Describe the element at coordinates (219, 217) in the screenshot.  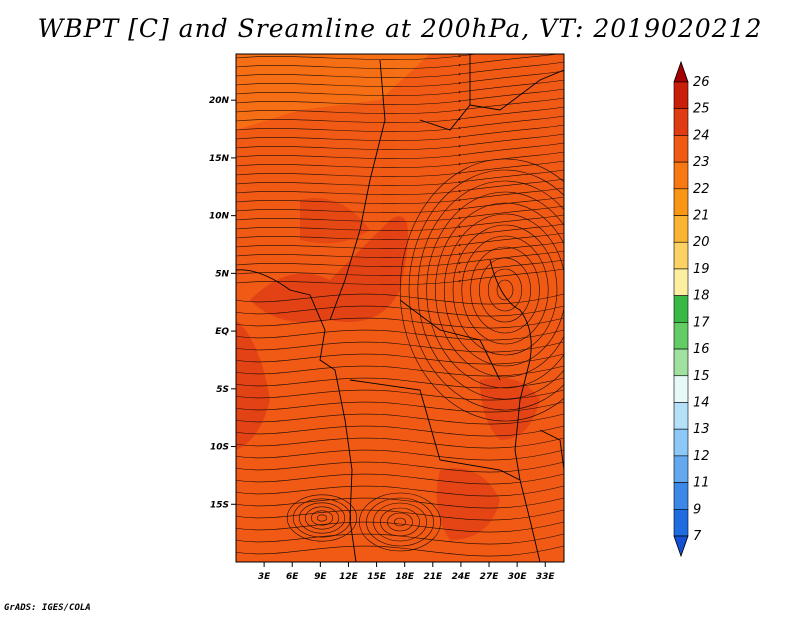
I see `lat-tick-label: 10N` at that location.